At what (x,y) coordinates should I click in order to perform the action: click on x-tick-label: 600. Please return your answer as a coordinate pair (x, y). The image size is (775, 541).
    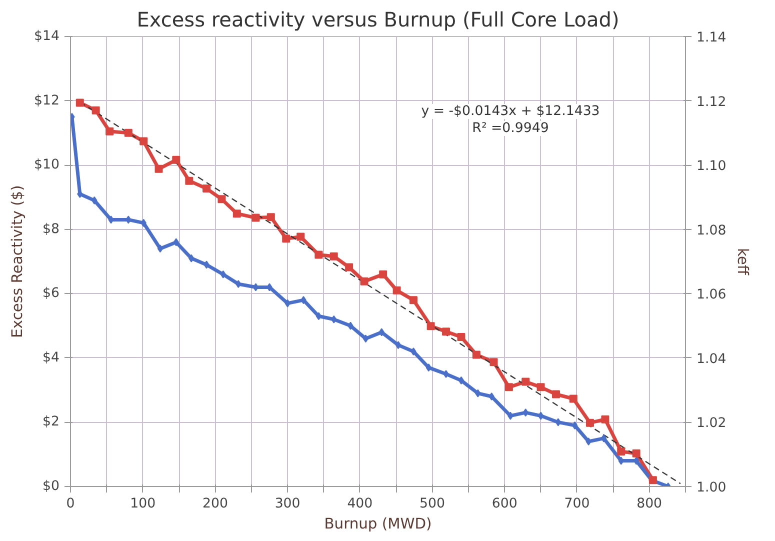
    Looking at the image, I should click on (505, 504).